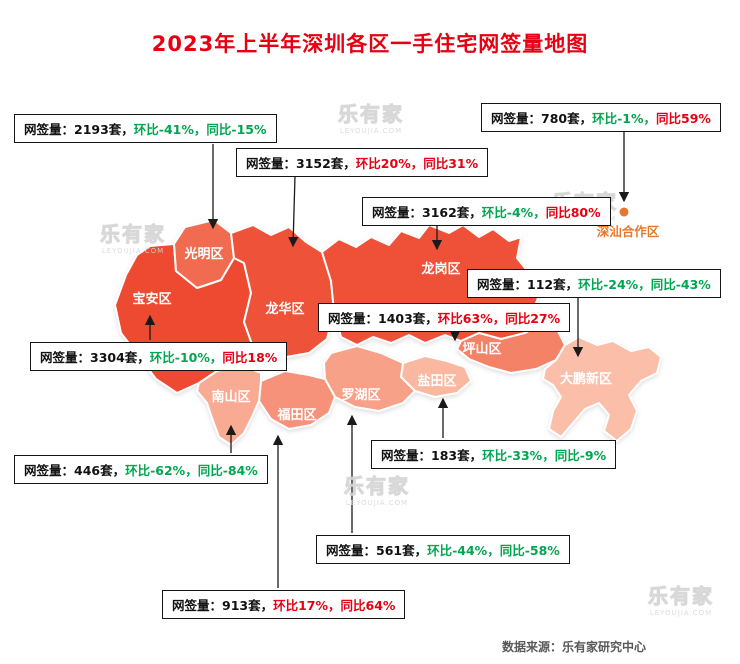 This screenshot has height=664, width=740. I want to click on stat-yoy: 同比-15%, so click(236, 129).